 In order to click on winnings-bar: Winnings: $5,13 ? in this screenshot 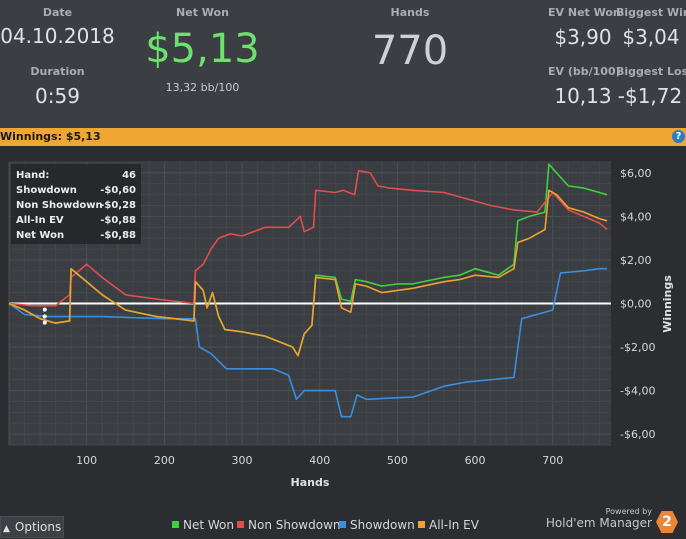, I will do `click(343, 137)`.